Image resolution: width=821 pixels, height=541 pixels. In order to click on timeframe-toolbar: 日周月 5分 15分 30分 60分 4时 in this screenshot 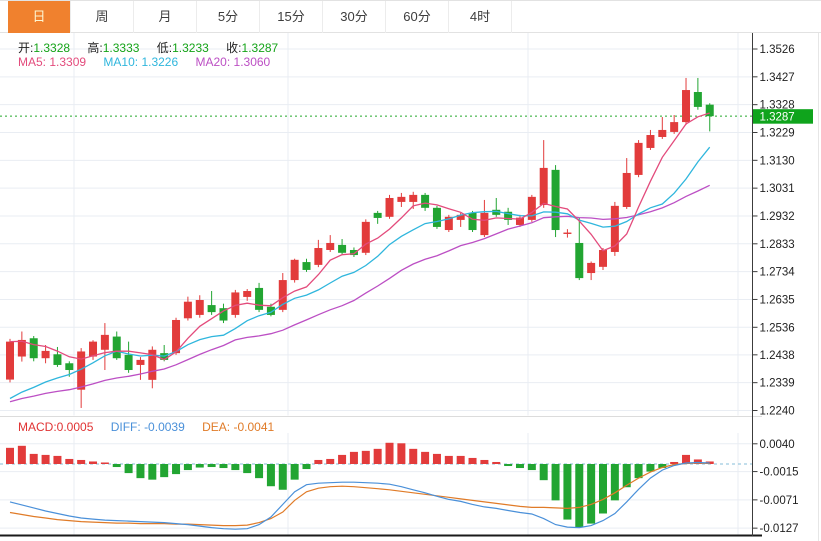, I will do `click(410, 16)`.